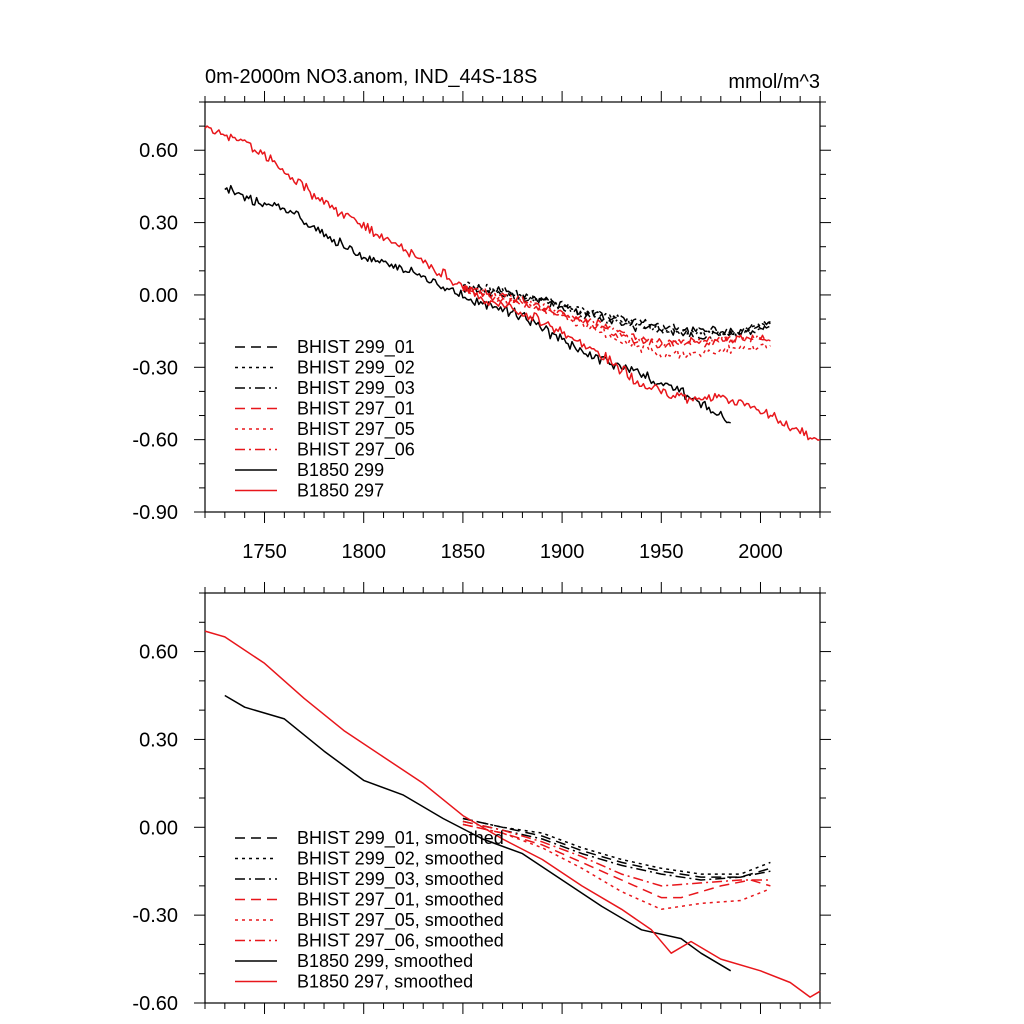 The image size is (1024, 1024). Describe the element at coordinates (356, 409) in the screenshot. I see `legend-label-bhist-297-01: BHIST 297_01` at that location.